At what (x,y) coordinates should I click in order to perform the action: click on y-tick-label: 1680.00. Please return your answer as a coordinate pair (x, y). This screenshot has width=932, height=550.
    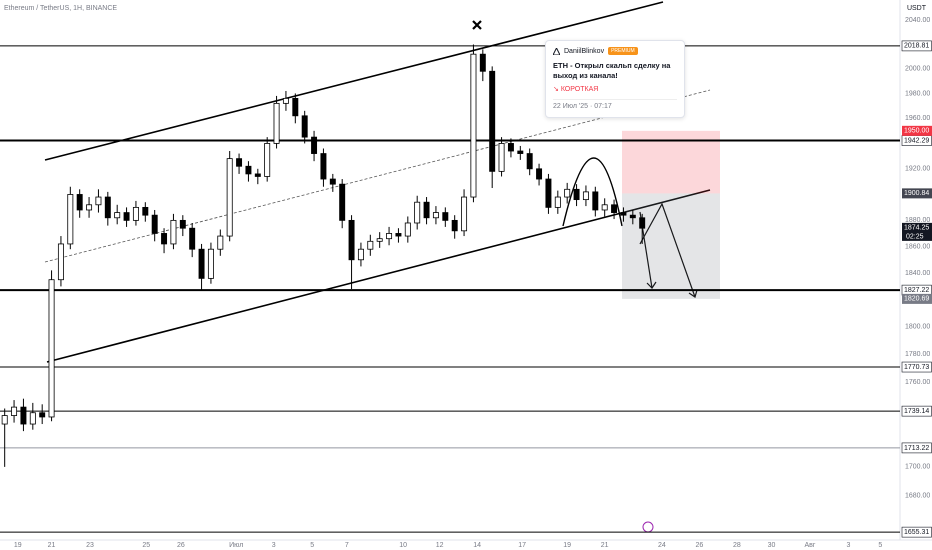
    Looking at the image, I should click on (917, 496).